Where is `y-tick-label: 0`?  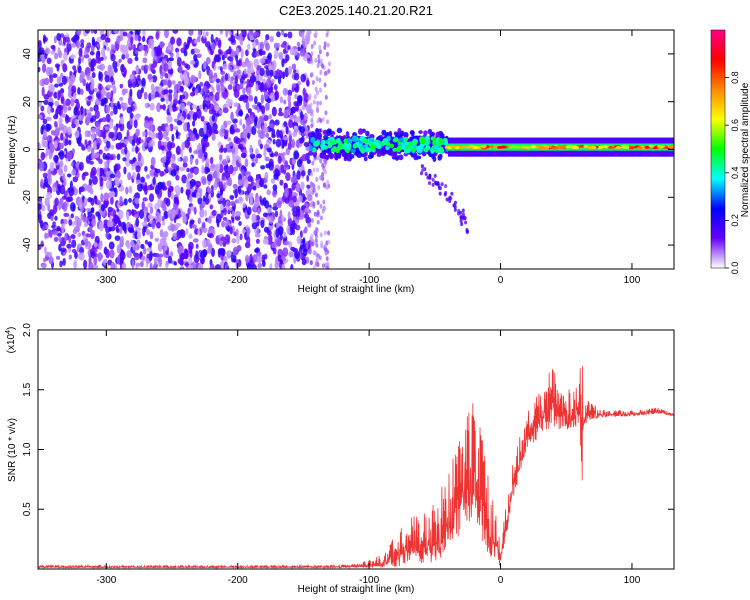
y-tick-label: 0 is located at coordinates (27, 149).